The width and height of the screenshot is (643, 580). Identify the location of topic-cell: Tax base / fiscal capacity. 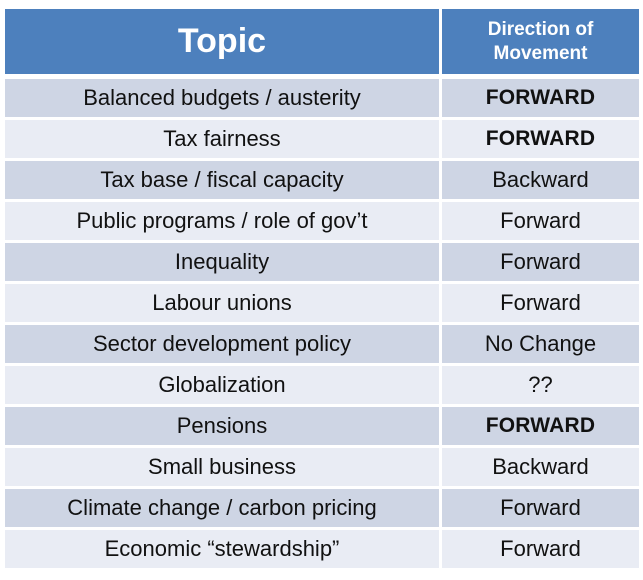
(222, 180).